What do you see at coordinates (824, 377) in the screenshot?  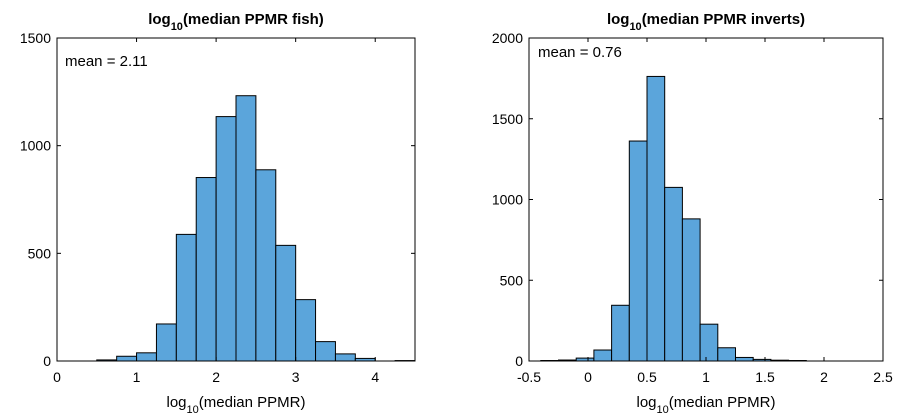 I see `chart-inverts-xtick-label-5: 2` at bounding box center [824, 377].